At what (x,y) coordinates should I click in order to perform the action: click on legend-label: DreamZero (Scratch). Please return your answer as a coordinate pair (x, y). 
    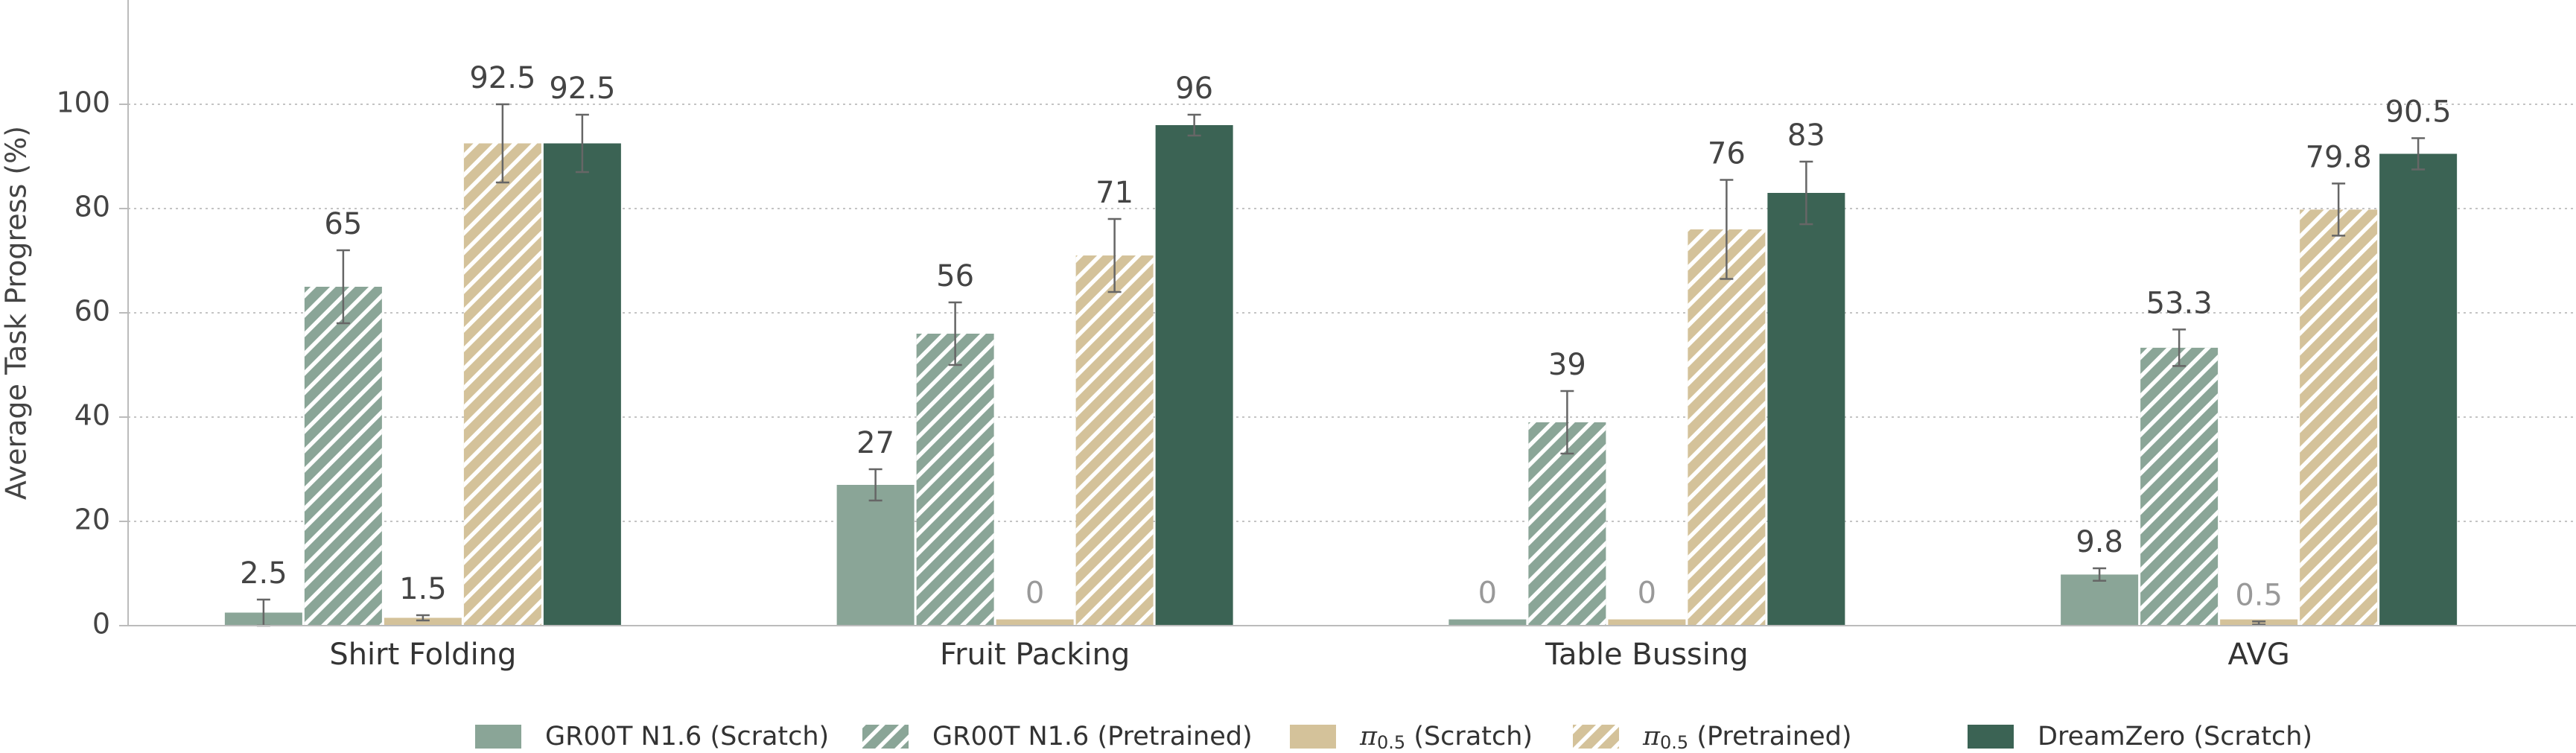
    Looking at the image, I should click on (2175, 737).